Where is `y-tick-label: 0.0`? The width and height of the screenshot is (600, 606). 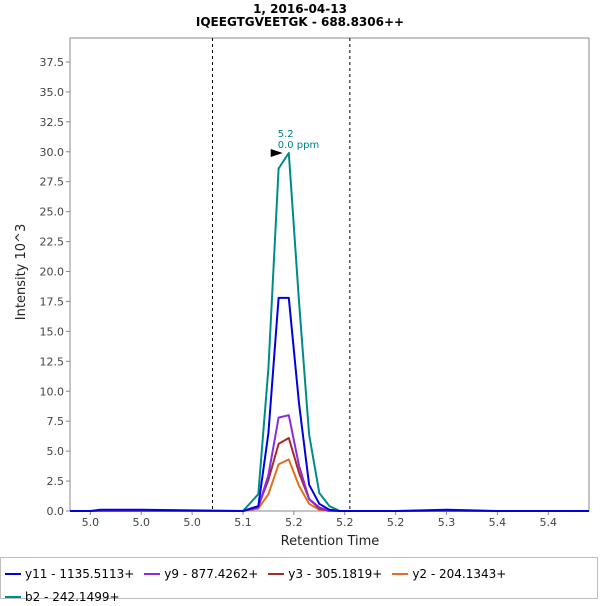 y-tick-label: 0.0 is located at coordinates (56, 511).